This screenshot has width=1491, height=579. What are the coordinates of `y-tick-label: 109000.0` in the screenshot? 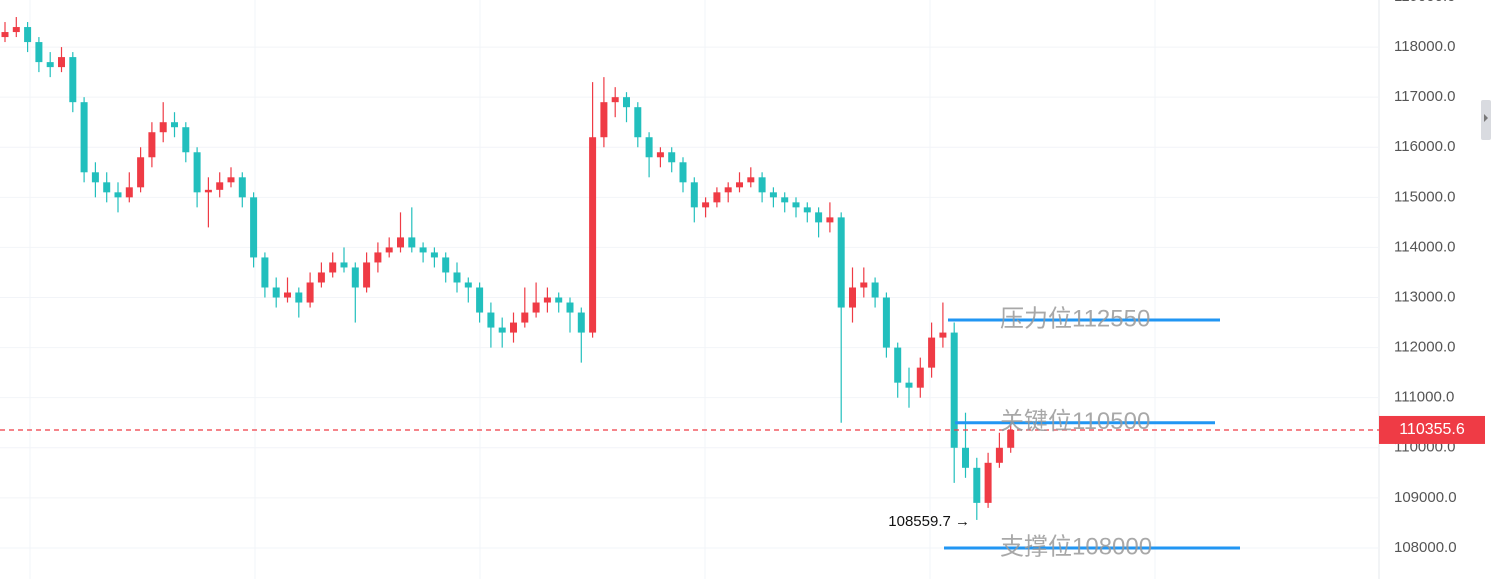 It's located at (1425, 497).